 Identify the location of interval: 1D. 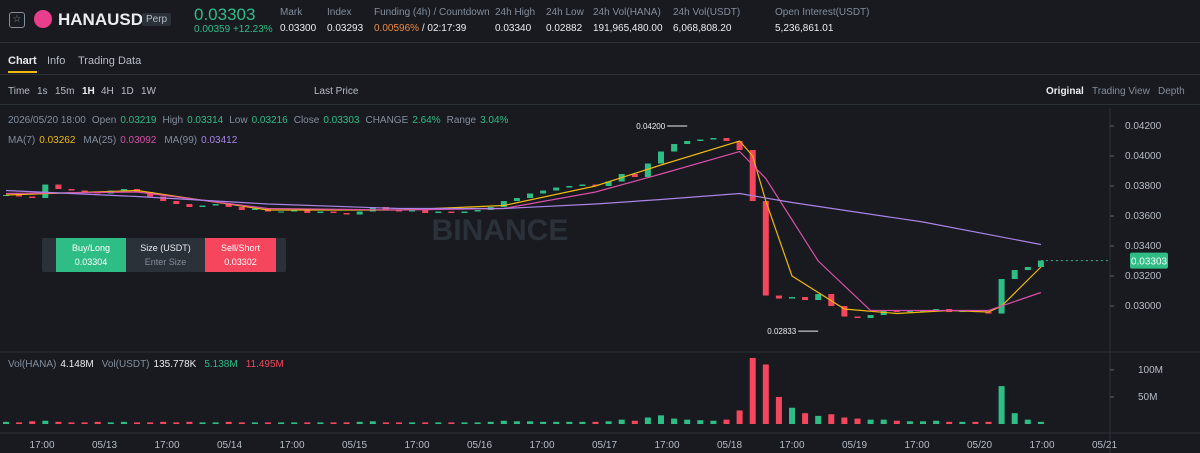
(127, 91).